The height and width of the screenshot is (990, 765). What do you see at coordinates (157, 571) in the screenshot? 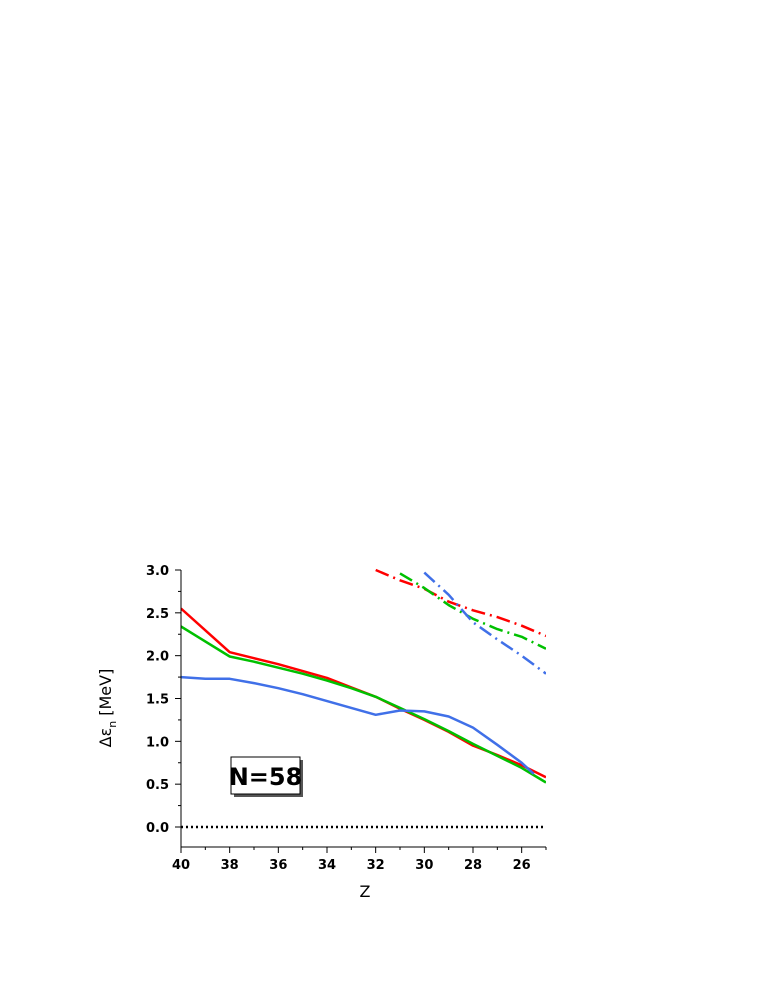
I see `y-tick-label: 3.0` at bounding box center [157, 571].